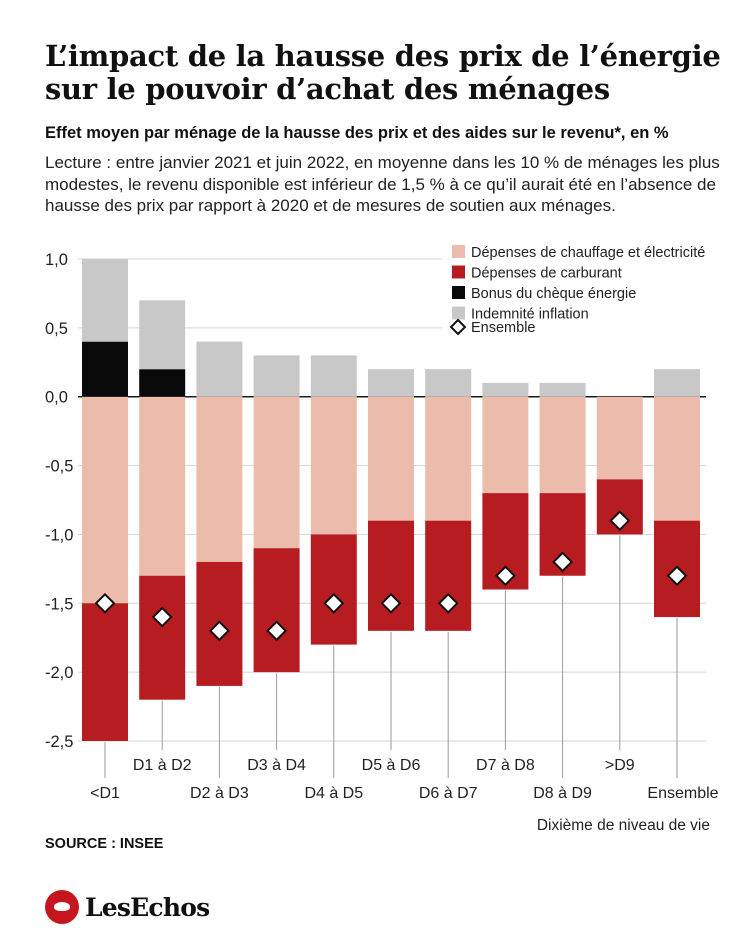 This screenshot has height=938, width=750. Describe the element at coordinates (162, 765) in the screenshot. I see `x-tick-label: D1 à D2` at that location.